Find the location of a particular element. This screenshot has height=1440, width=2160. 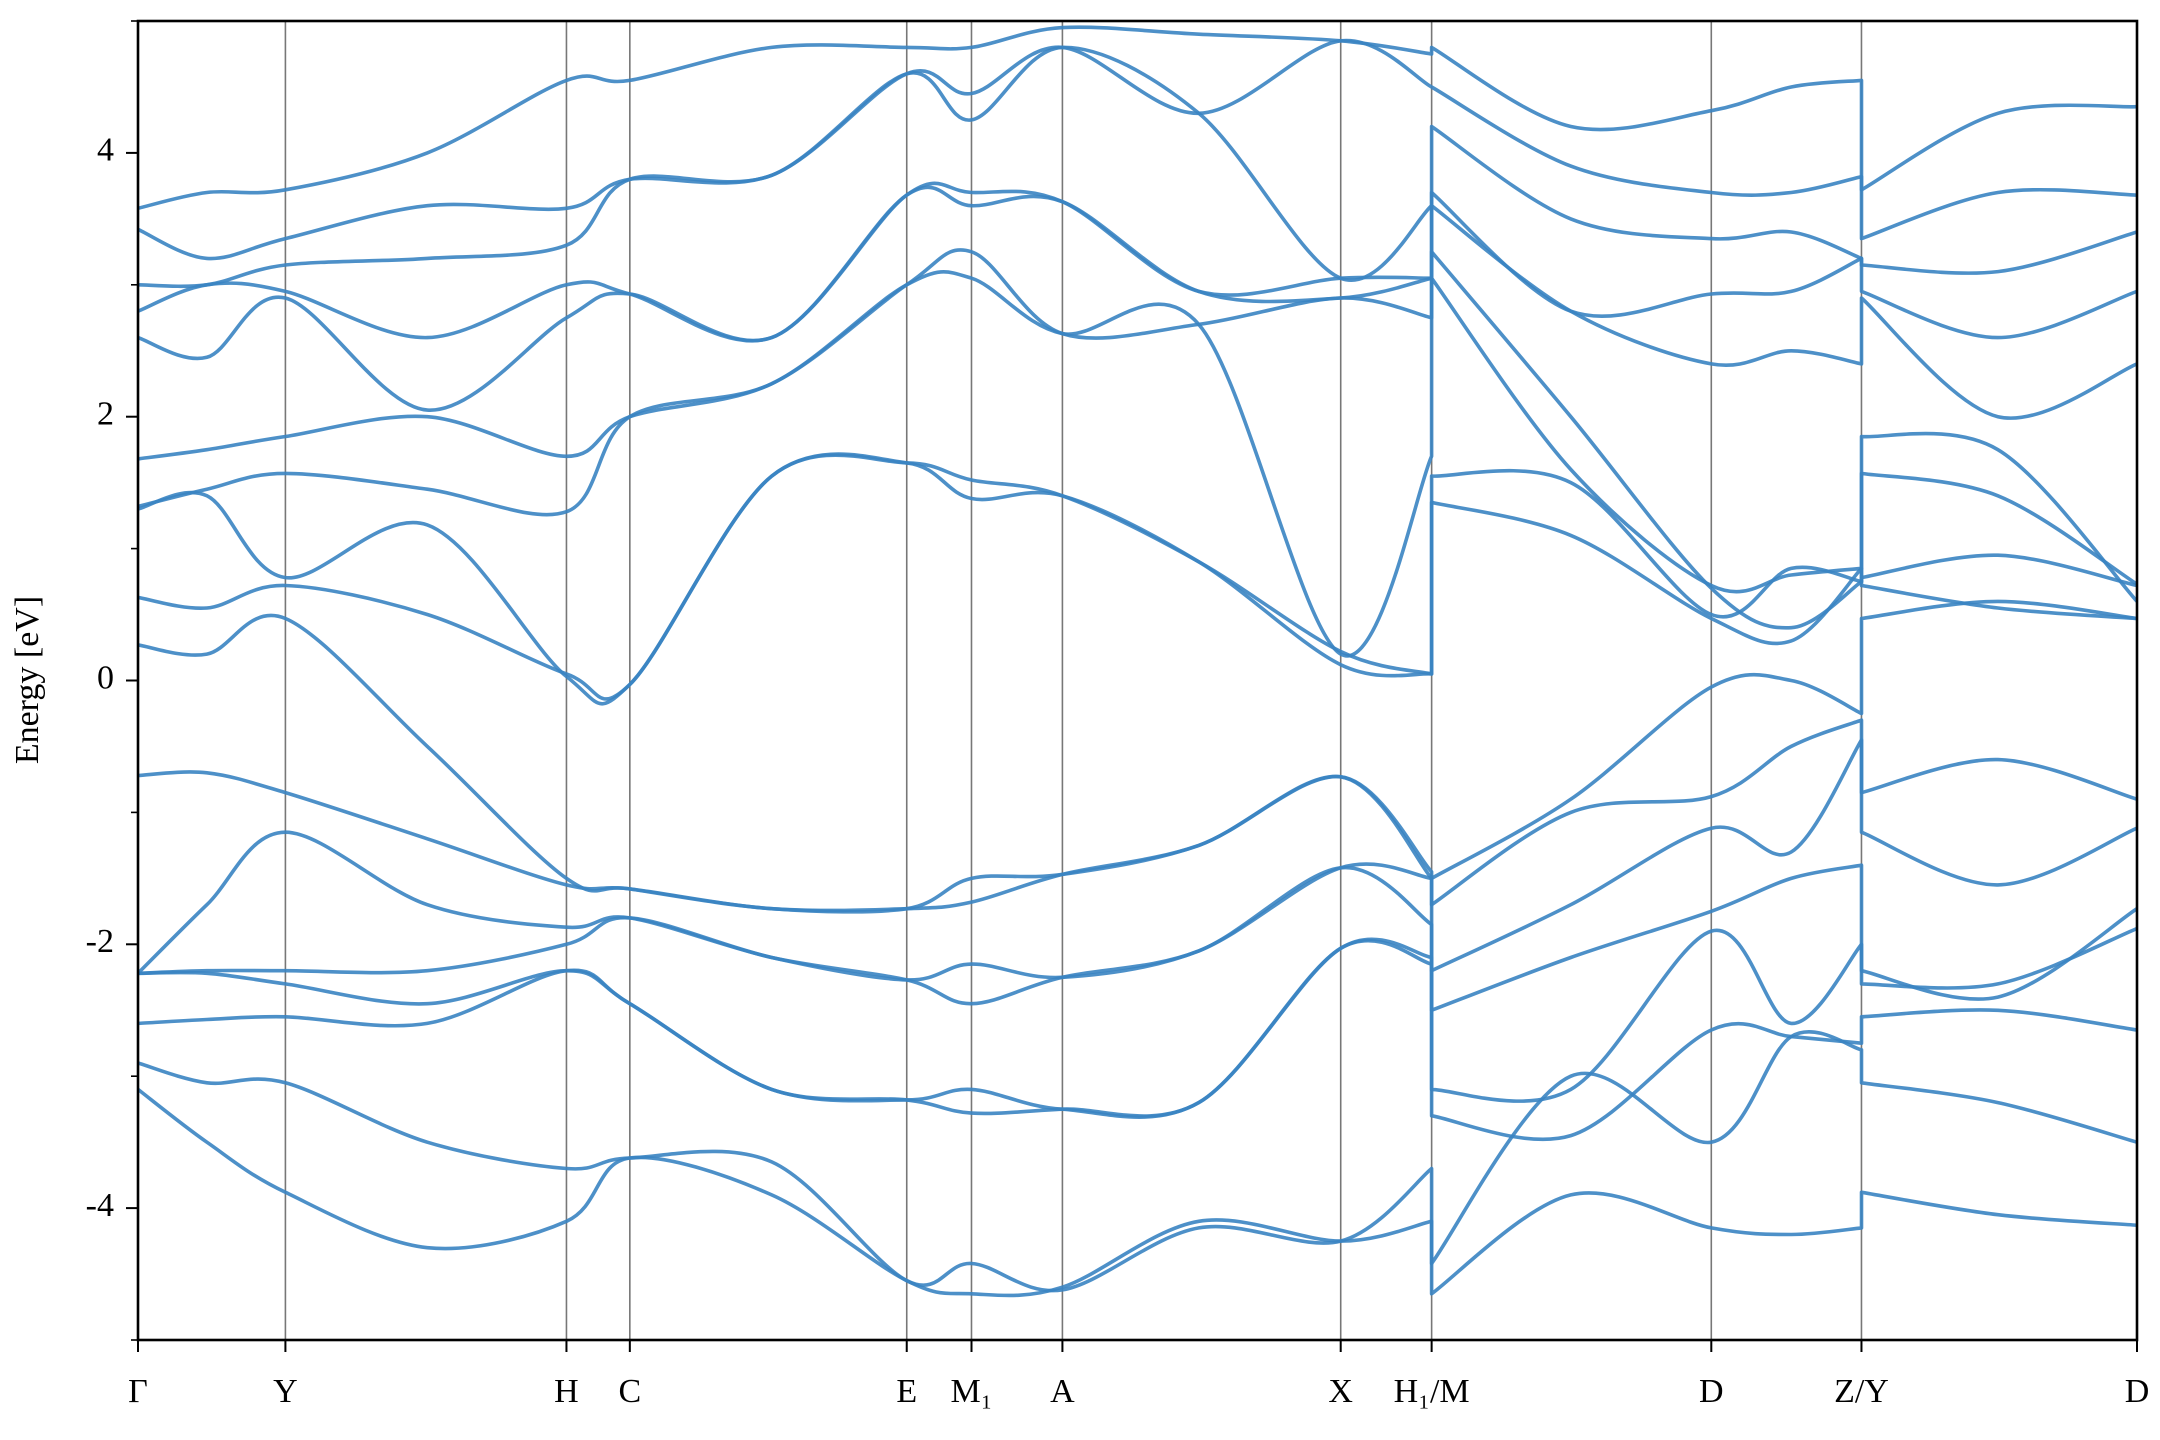

x-tick-label: Y is located at coordinates (285, 1391).